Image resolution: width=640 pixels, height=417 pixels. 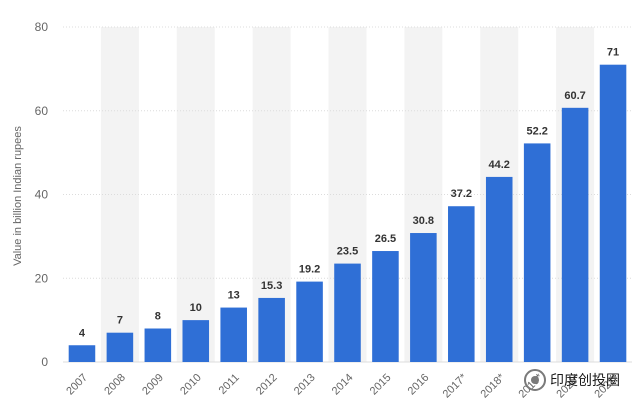 I want to click on data-label: 37.2, so click(x=461, y=194).